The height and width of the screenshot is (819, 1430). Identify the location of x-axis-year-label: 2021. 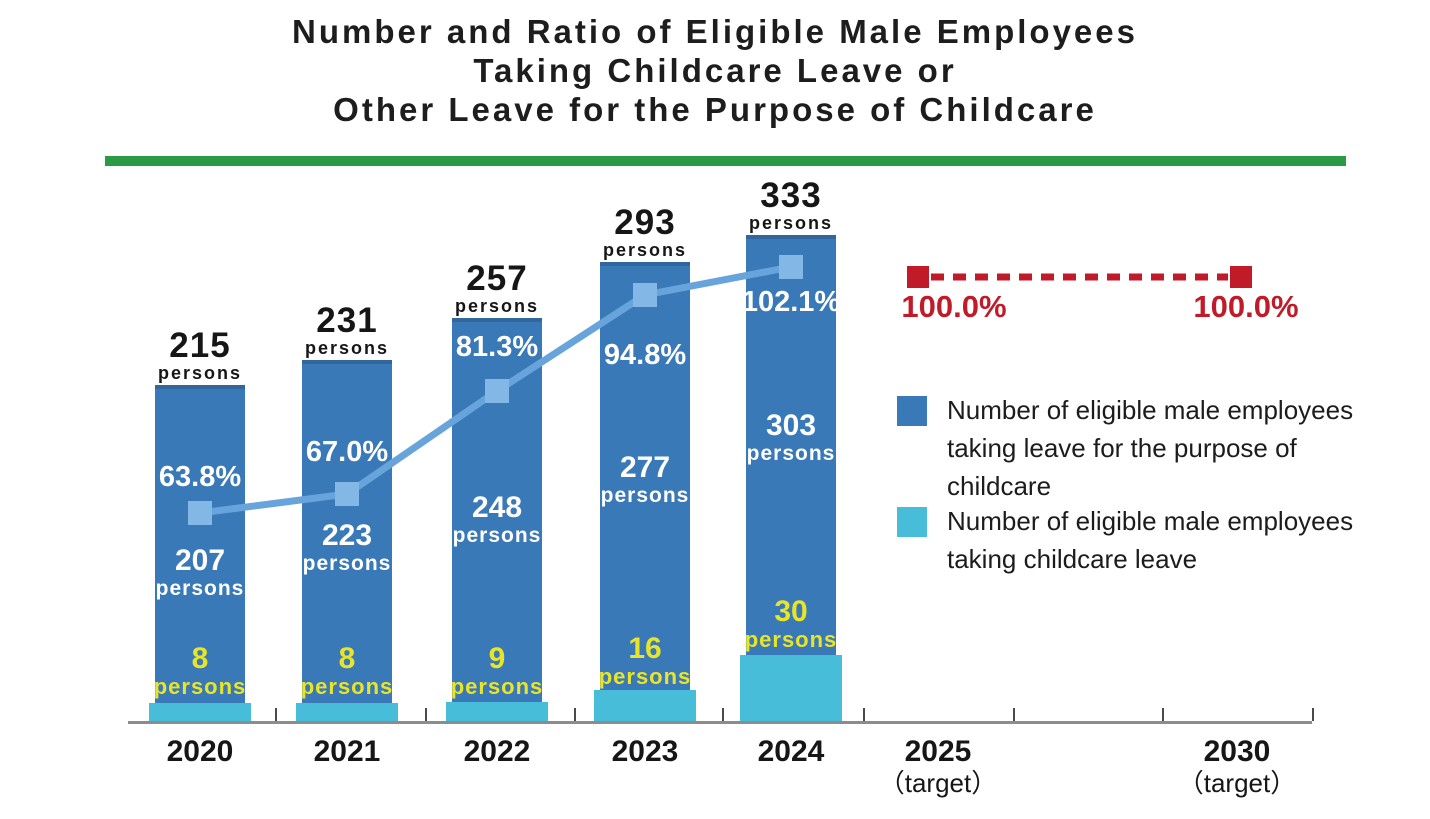
(347, 751).